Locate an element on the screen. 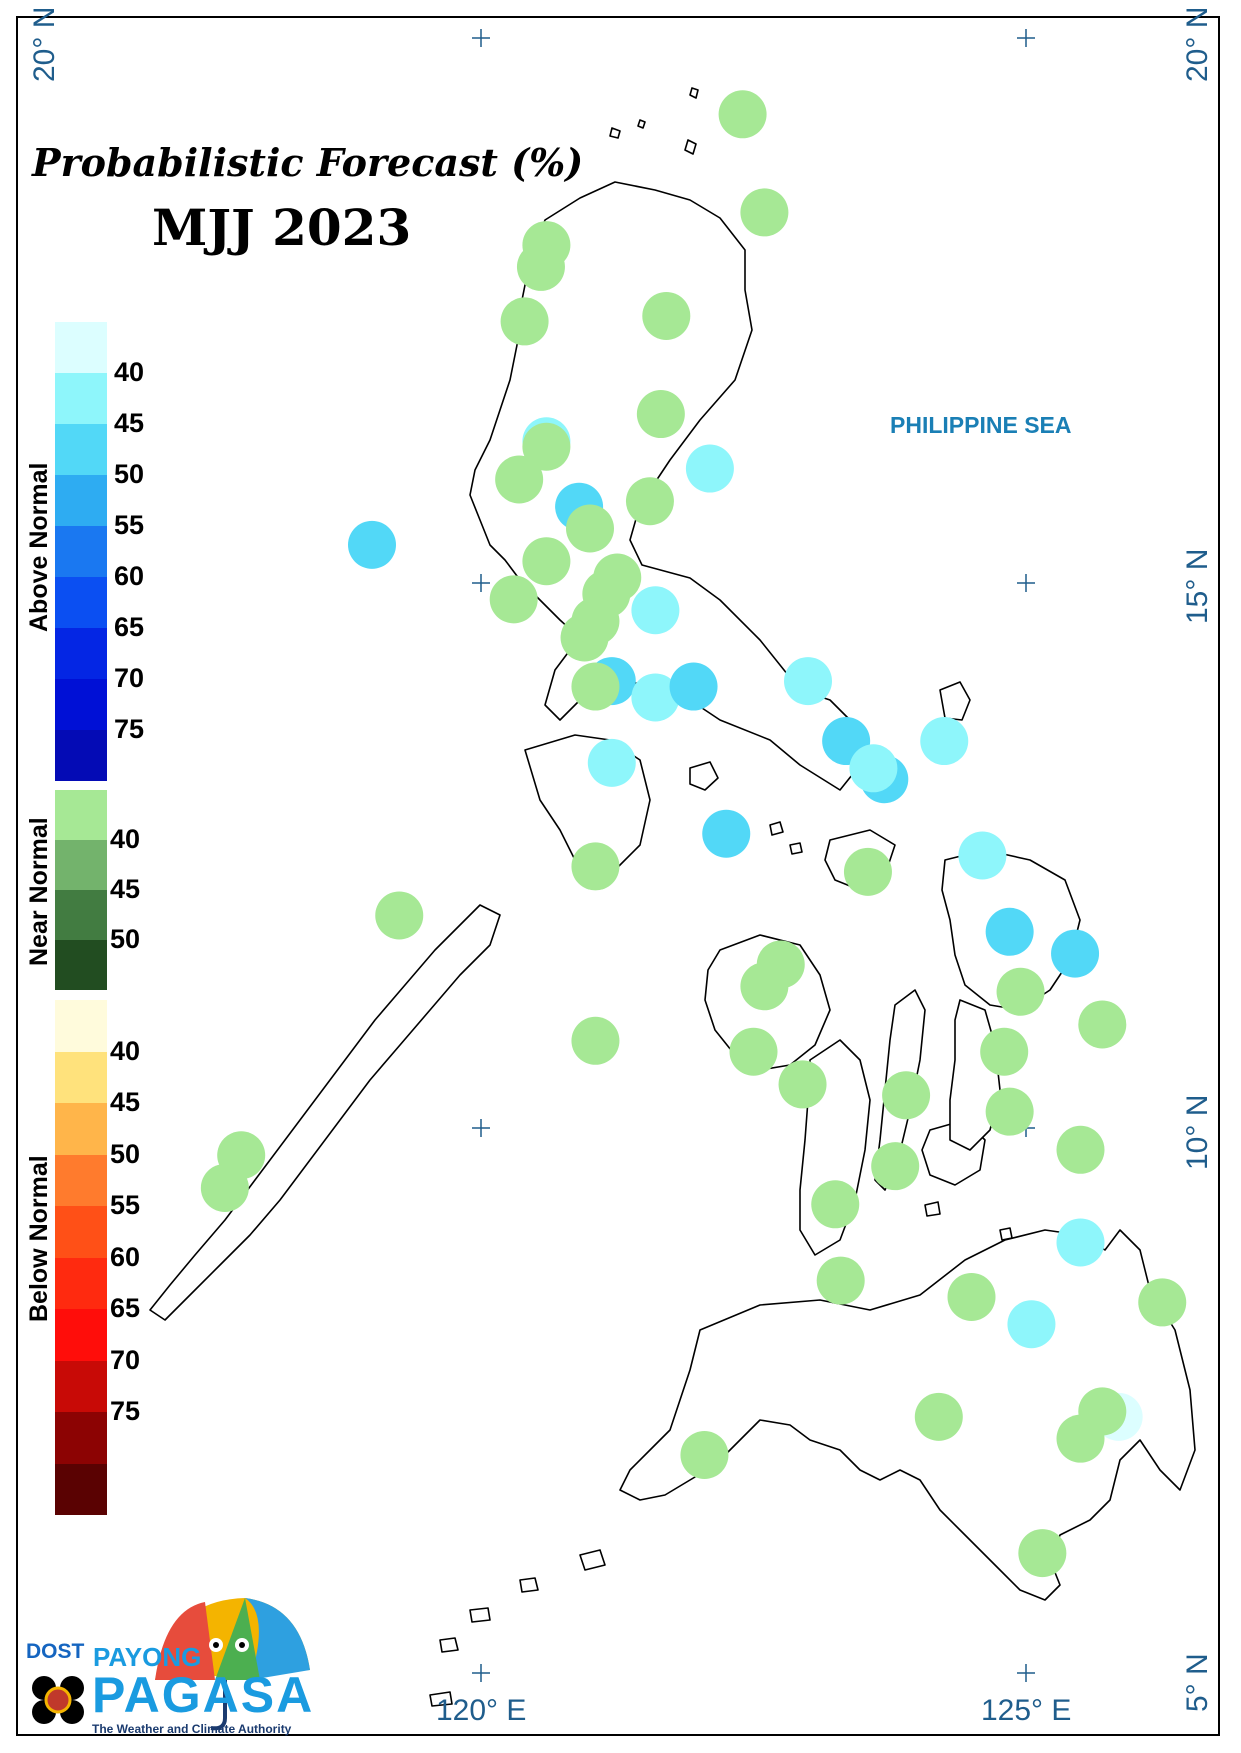  lon-label-125: 125° E is located at coordinates (1026, 1710).